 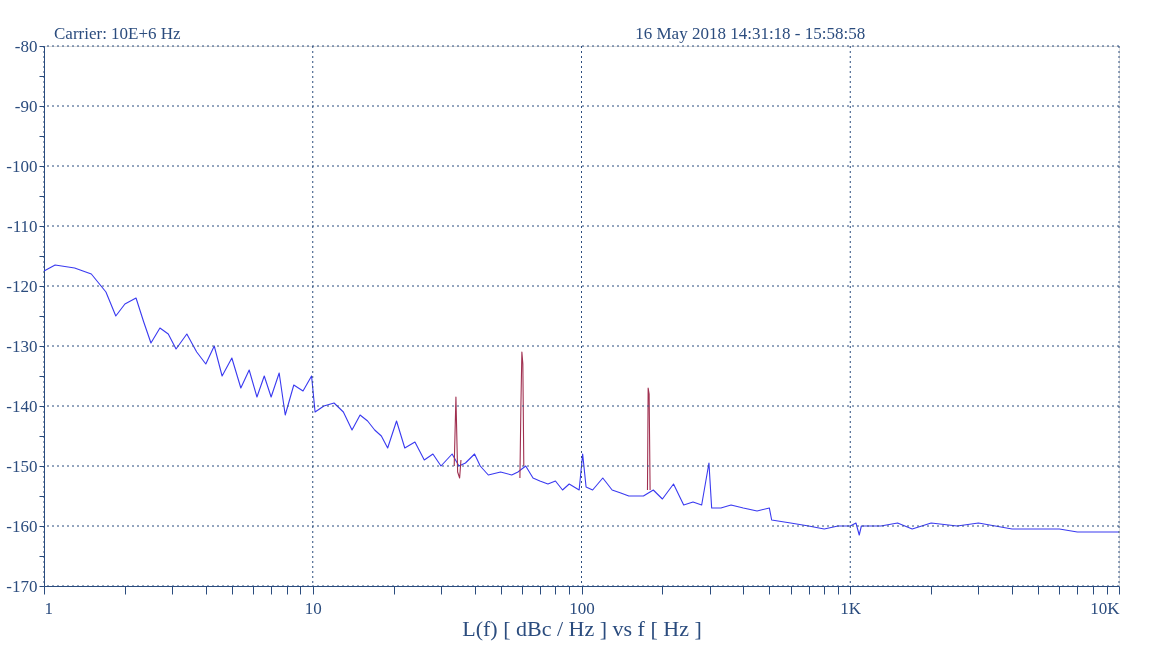 What do you see at coordinates (582, 608) in the screenshot?
I see `x-tick-label: 100` at bounding box center [582, 608].